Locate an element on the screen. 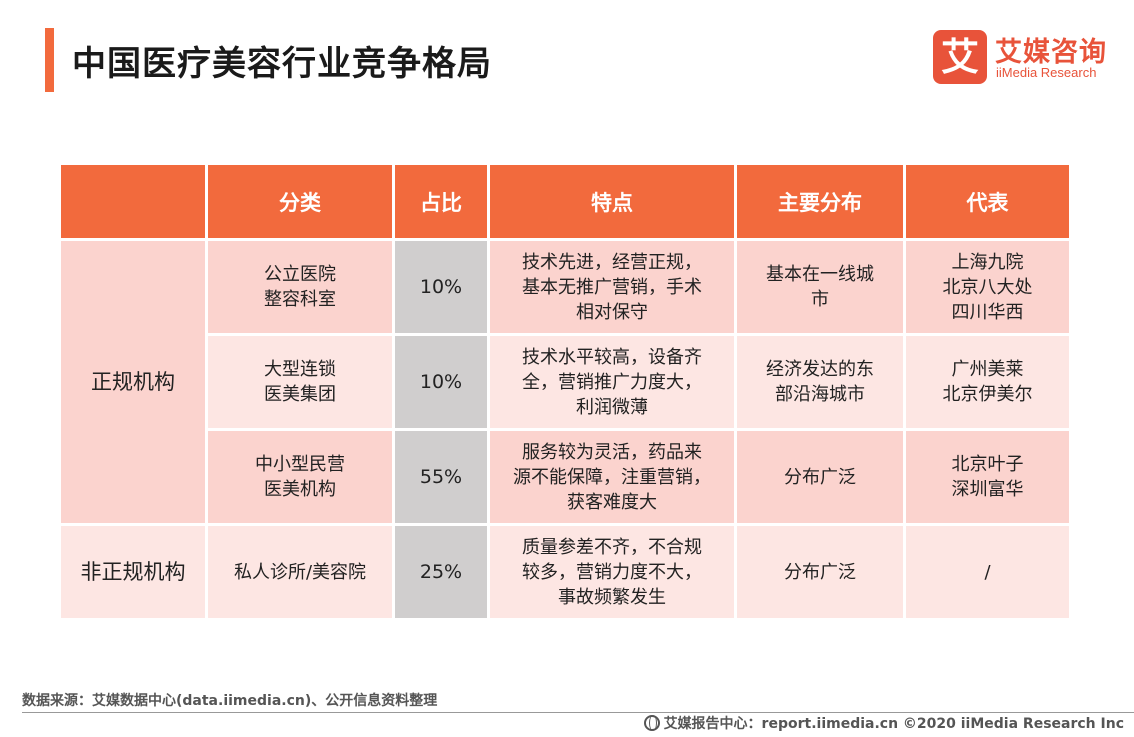 This screenshot has height=737, width=1134. feature-cell: 技术水平较高，设备齐 全，营销推广力度大， 利润微薄 is located at coordinates (612, 382).